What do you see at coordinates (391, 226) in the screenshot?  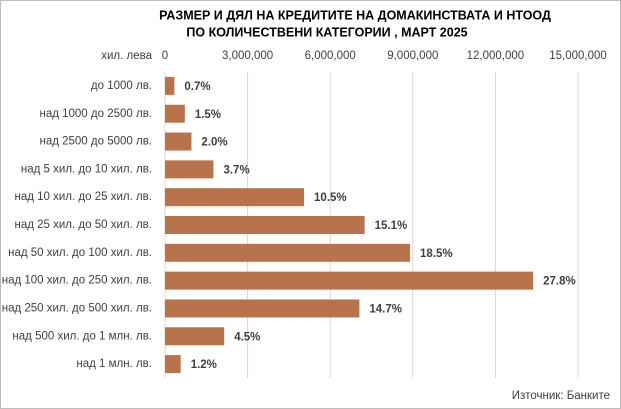 I see `value-label: 15.1%` at bounding box center [391, 226].